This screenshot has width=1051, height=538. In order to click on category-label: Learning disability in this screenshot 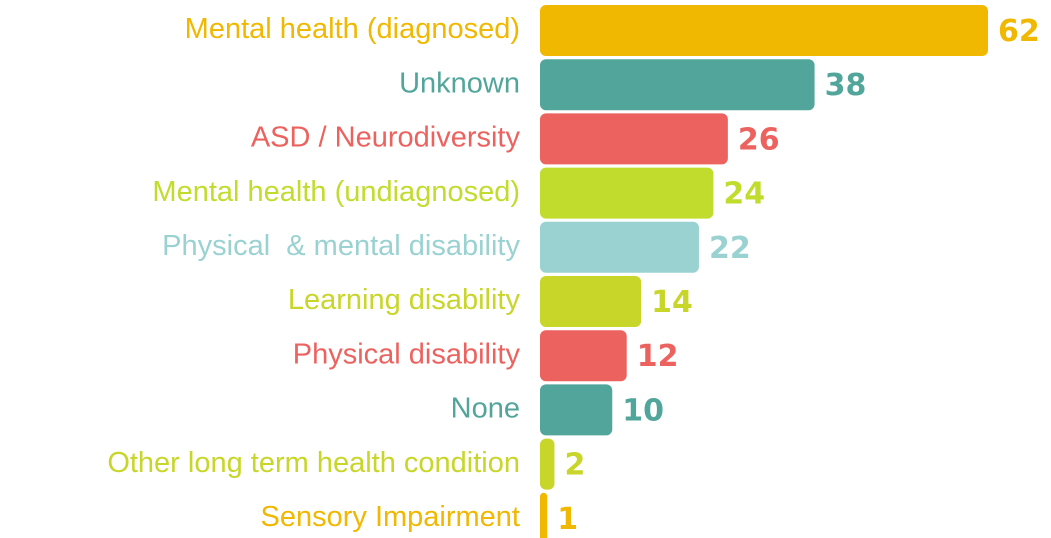, I will do `click(404, 300)`.